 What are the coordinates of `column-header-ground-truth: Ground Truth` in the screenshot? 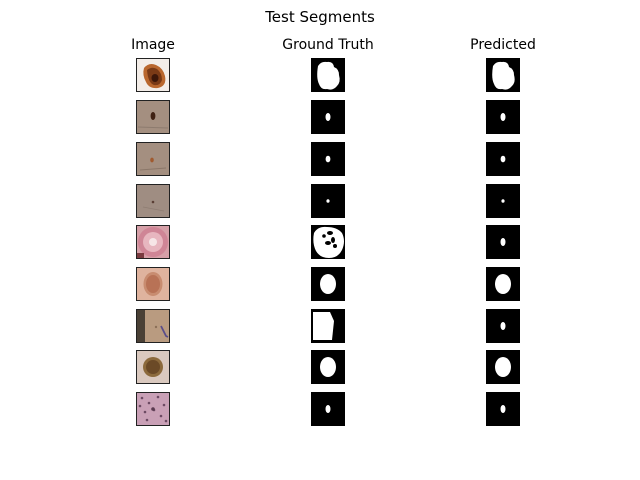 It's located at (327, 45).